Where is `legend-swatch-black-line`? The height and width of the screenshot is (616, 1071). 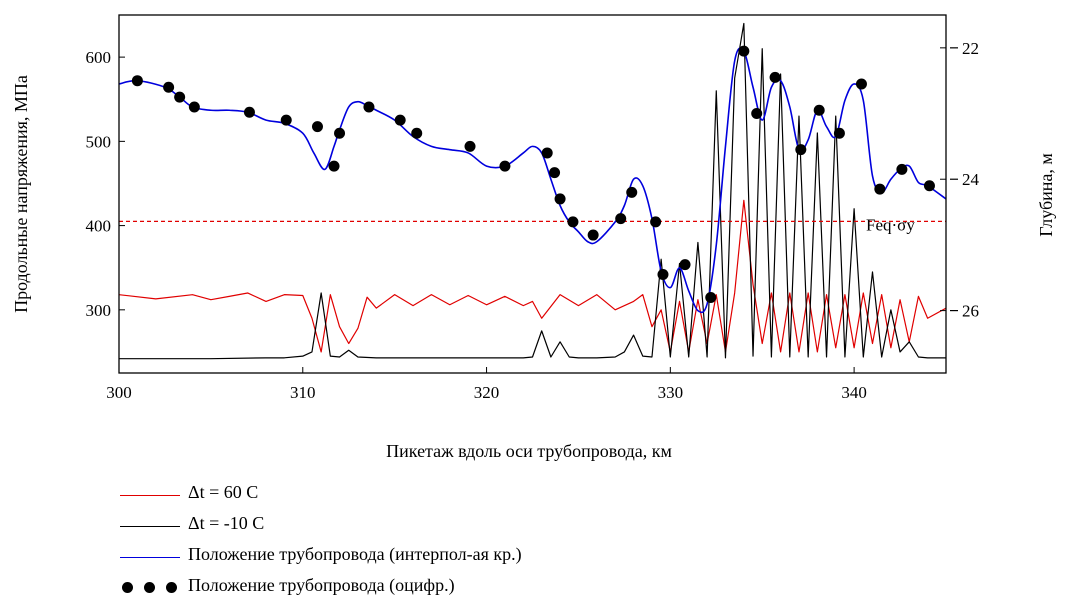 legend-swatch-black-line is located at coordinates (150, 526).